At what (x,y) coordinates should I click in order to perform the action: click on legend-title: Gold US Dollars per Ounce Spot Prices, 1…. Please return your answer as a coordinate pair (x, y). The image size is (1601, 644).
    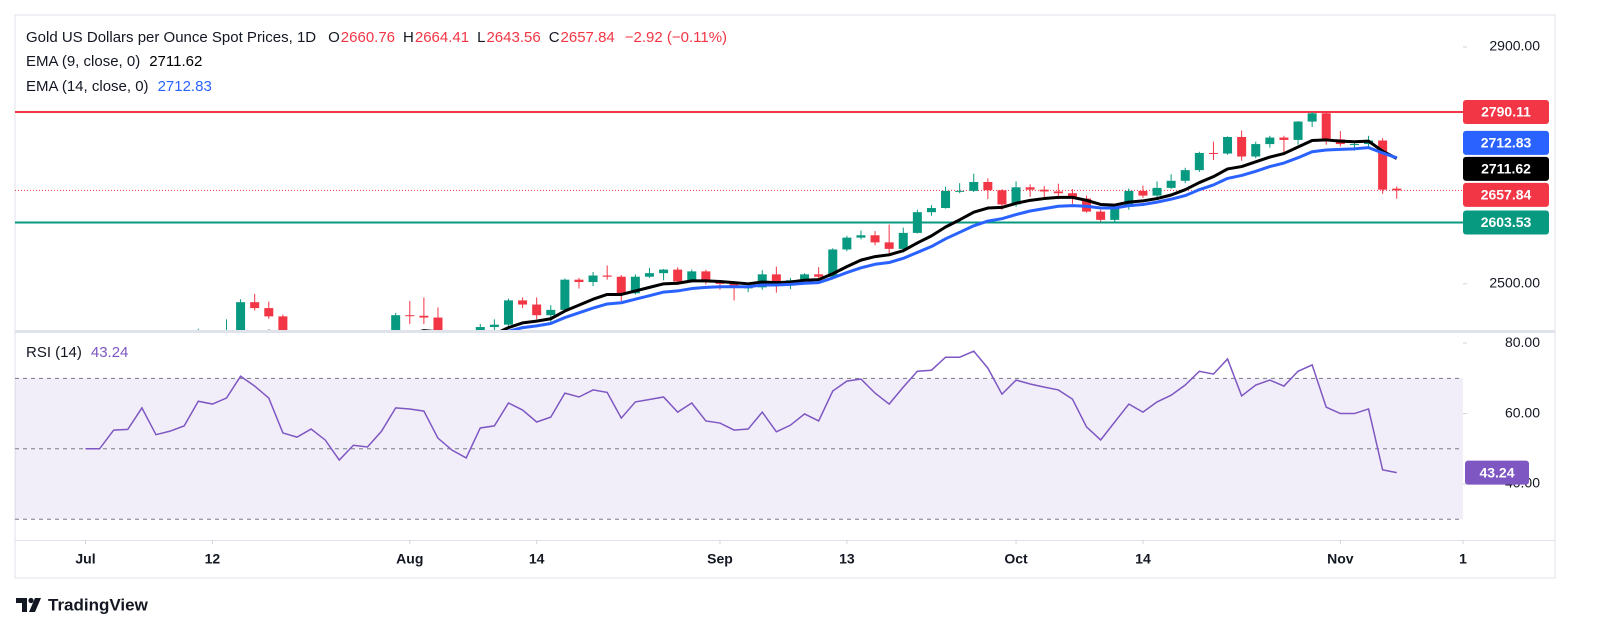
    Looking at the image, I should click on (171, 37).